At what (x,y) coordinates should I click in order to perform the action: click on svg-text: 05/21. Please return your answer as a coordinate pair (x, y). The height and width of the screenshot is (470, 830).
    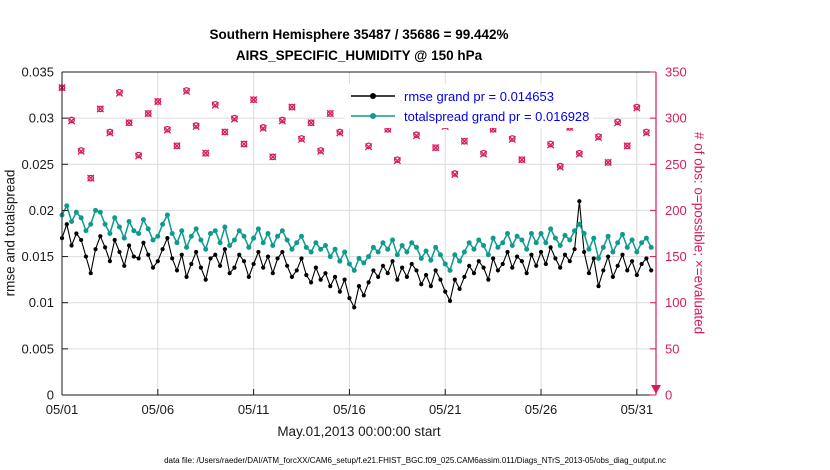
    Looking at the image, I should click on (445, 409).